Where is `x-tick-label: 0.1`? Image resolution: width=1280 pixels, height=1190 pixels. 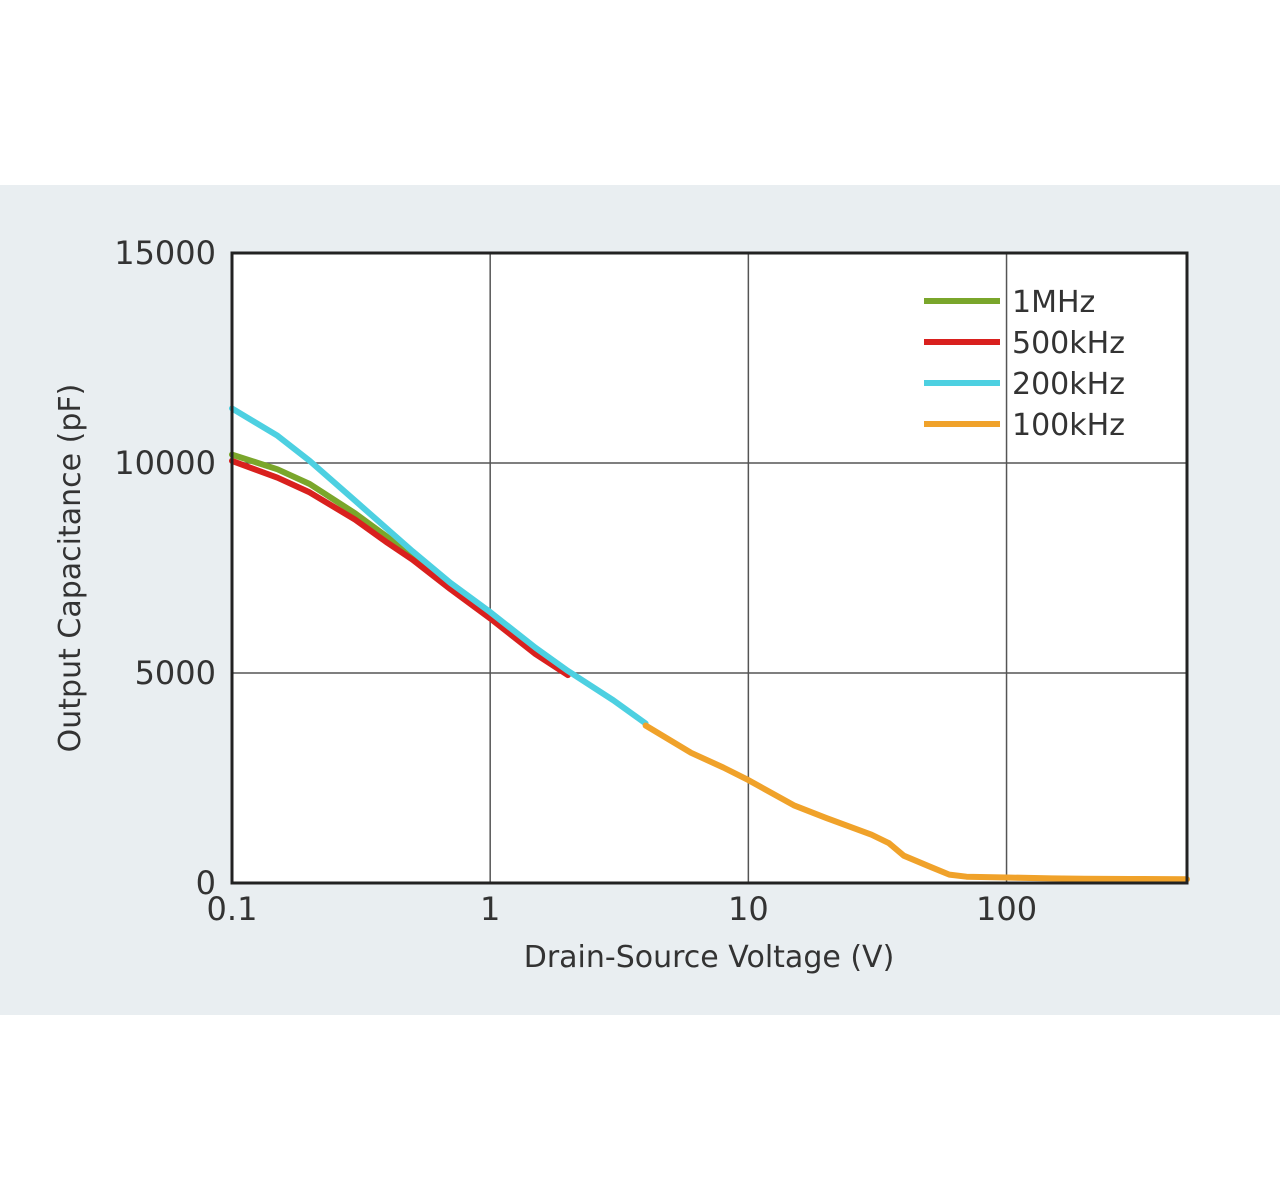
x-tick-label: 0.1 is located at coordinates (232, 909).